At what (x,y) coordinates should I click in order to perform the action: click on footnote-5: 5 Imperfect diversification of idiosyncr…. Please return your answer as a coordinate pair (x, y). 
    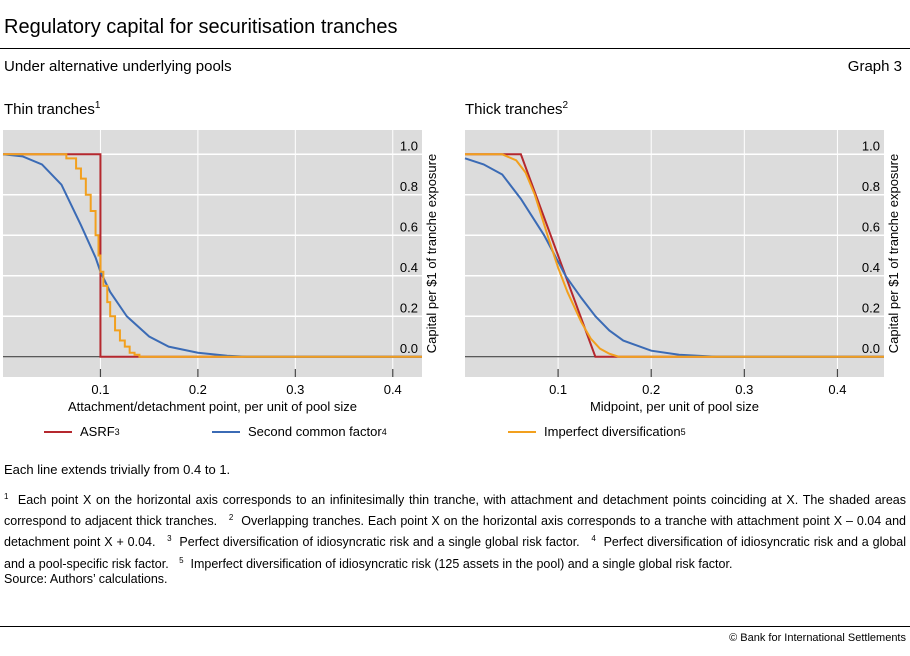
    Looking at the image, I should click on (456, 563).